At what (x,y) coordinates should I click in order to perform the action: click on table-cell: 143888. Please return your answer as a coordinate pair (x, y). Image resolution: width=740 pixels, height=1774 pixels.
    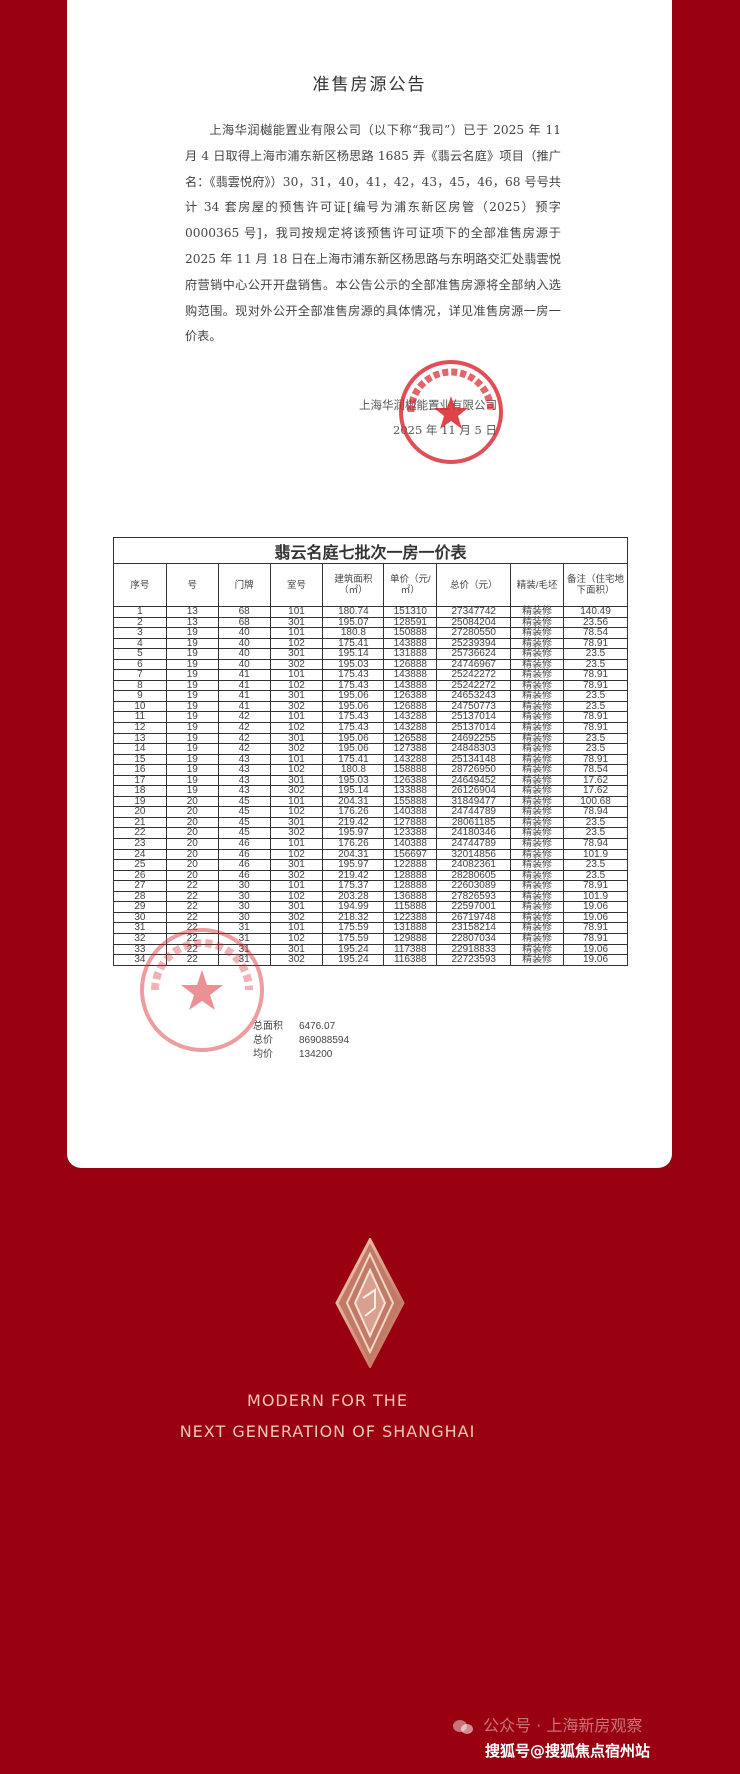
    Looking at the image, I should click on (410, 643).